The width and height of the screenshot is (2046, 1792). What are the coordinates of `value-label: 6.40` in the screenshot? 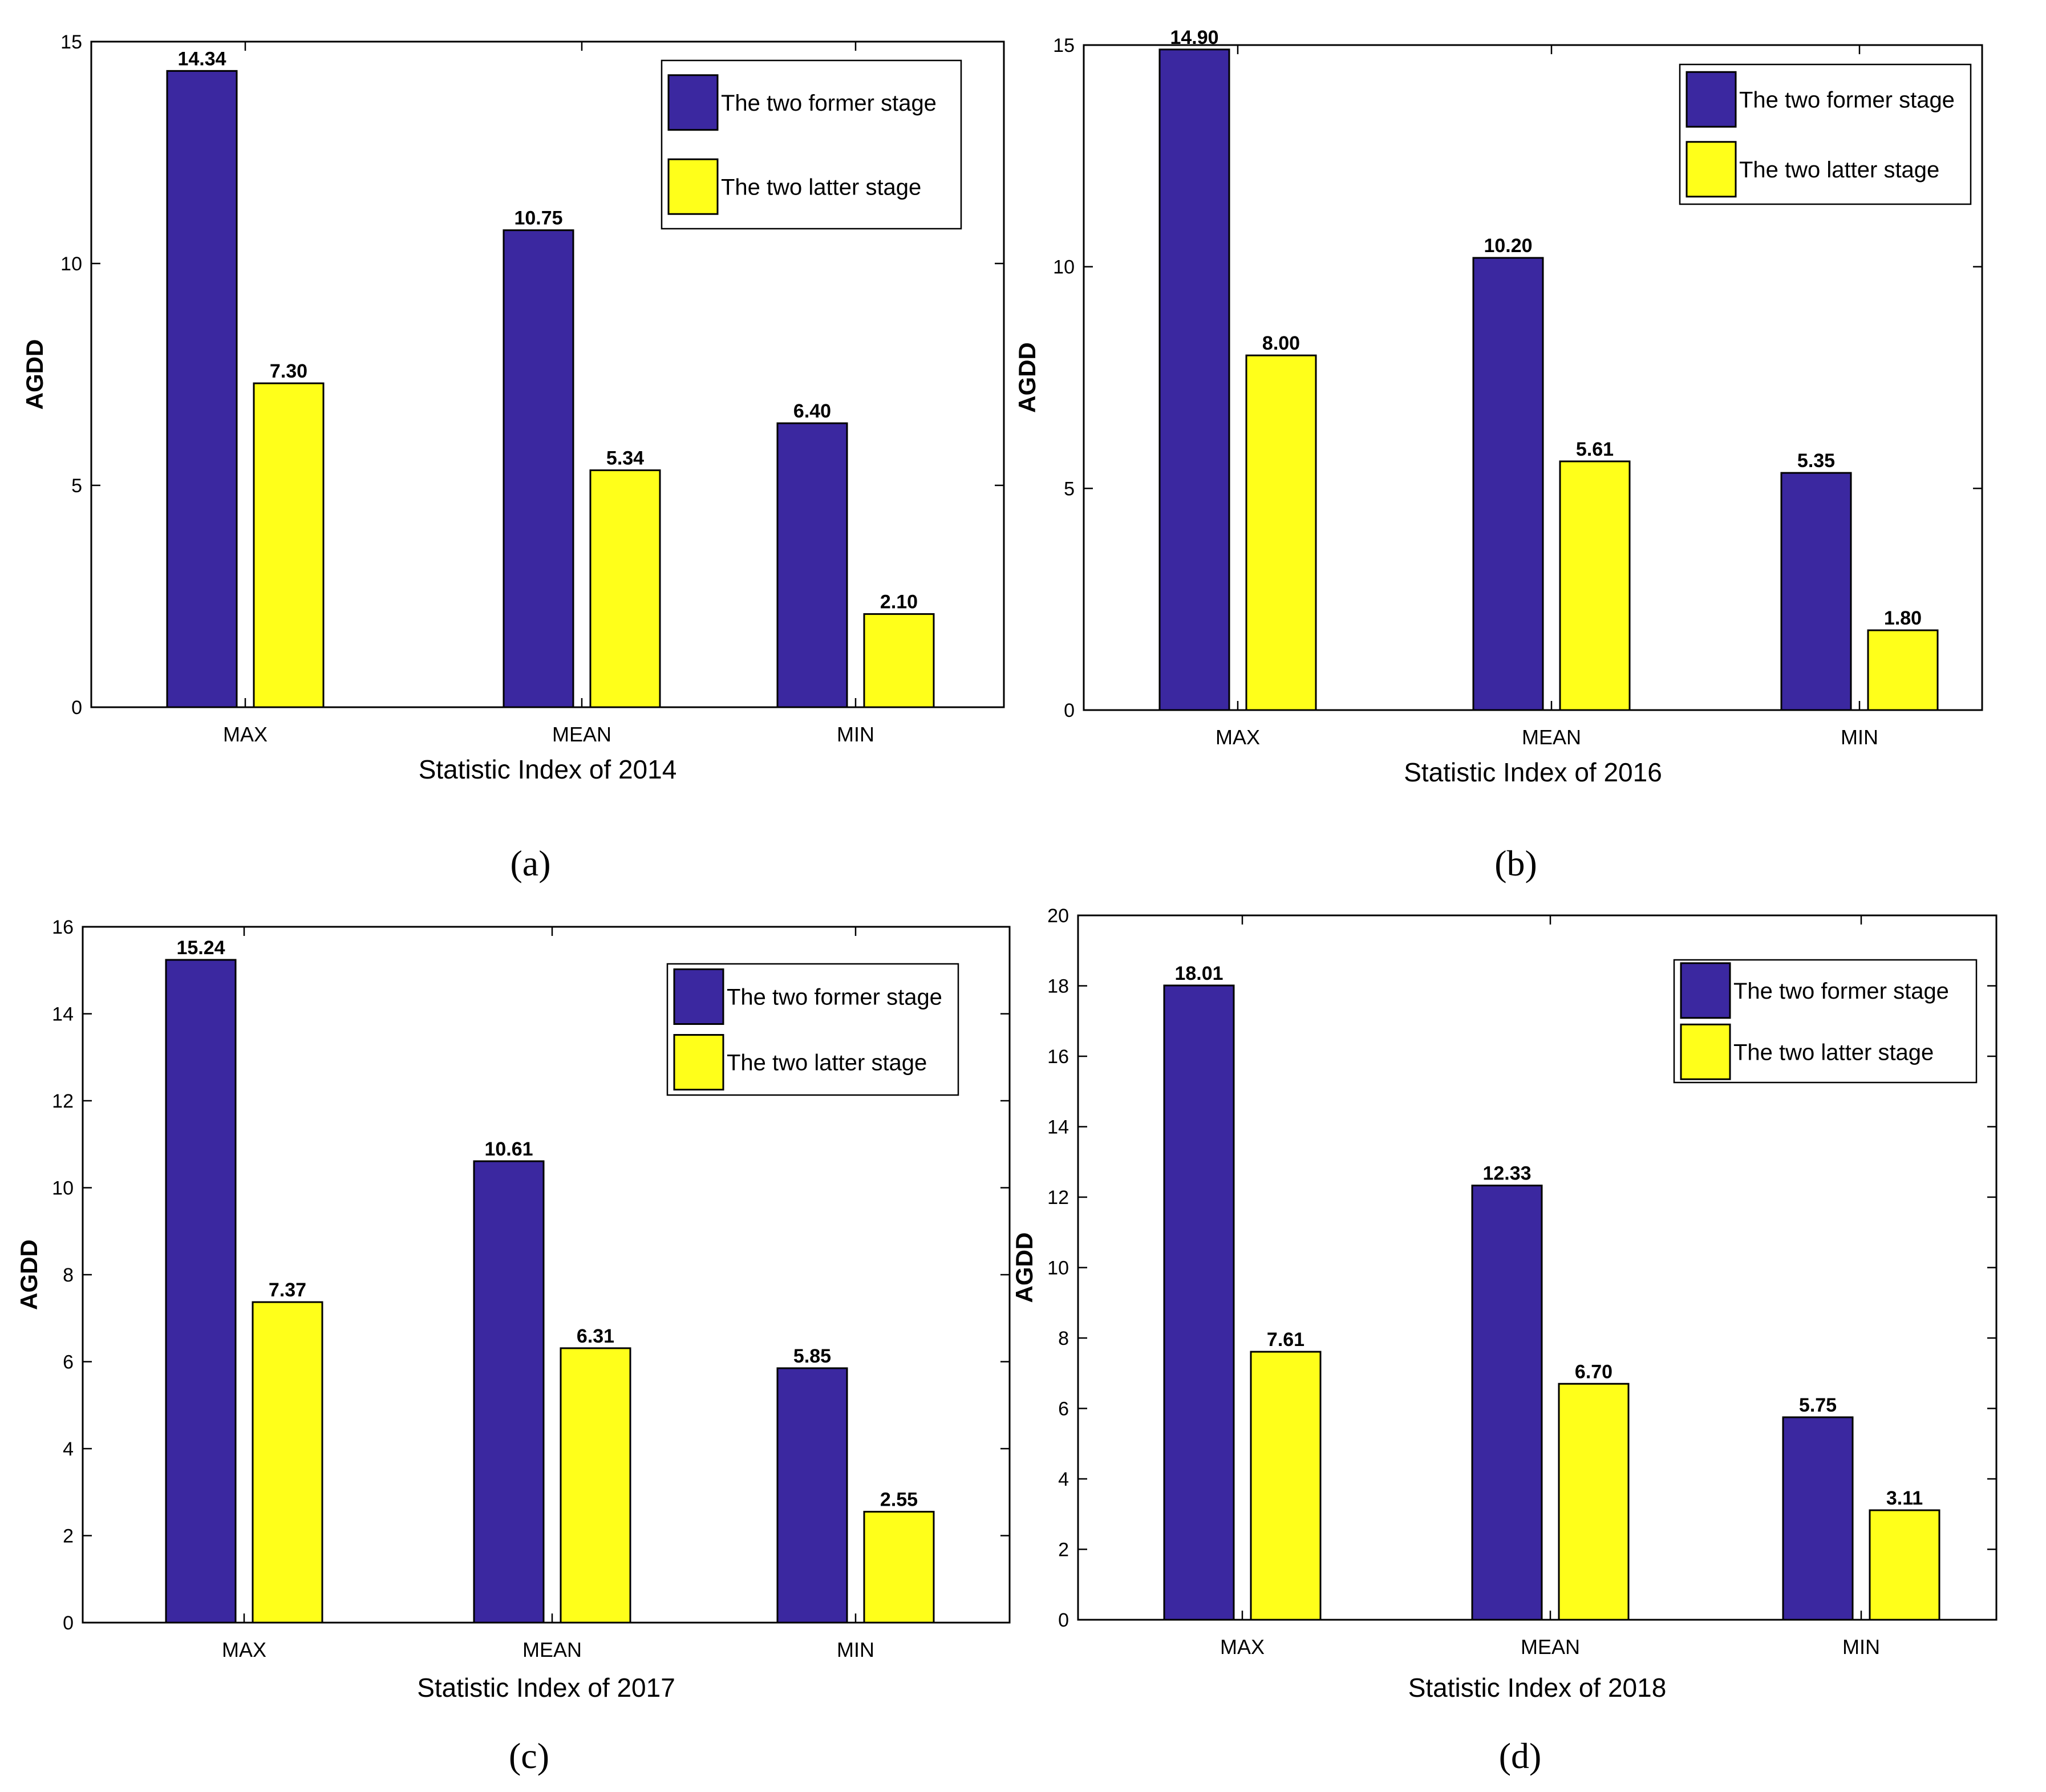 It's located at (812, 411).